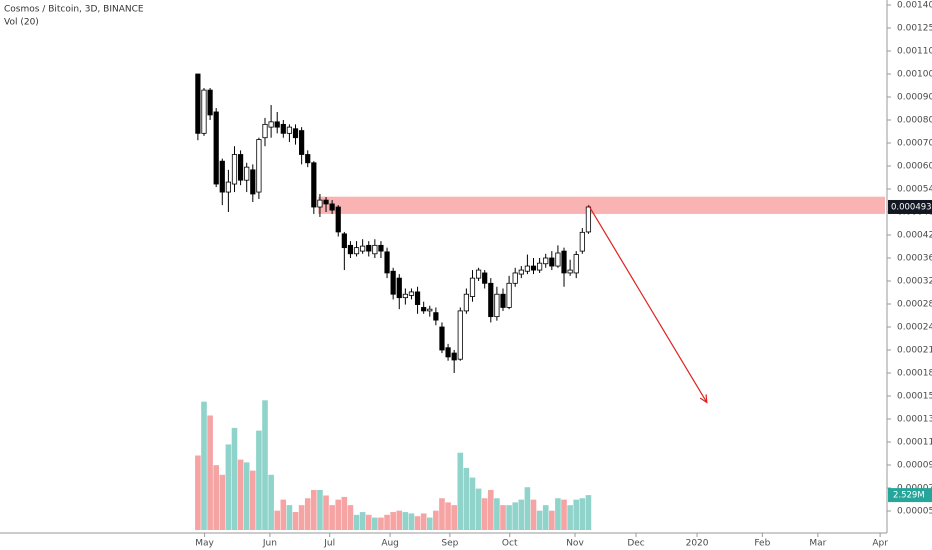 This screenshot has width=932, height=550. What do you see at coordinates (914, 259) in the screenshot?
I see `y-tick-label: 0.0003600` at bounding box center [914, 259].